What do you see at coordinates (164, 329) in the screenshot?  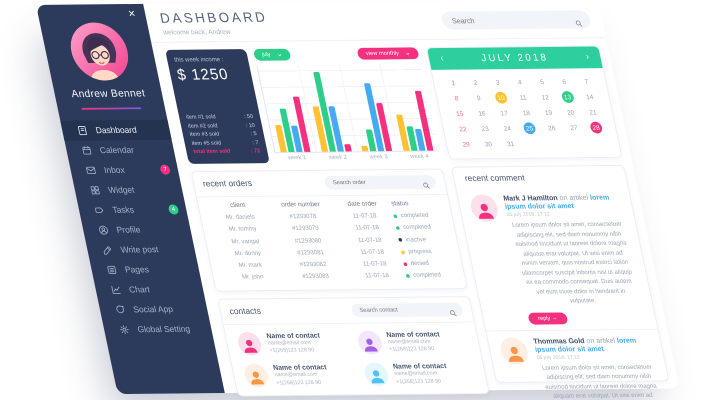 I see `sidebar-item-label: Global Setting` at bounding box center [164, 329].